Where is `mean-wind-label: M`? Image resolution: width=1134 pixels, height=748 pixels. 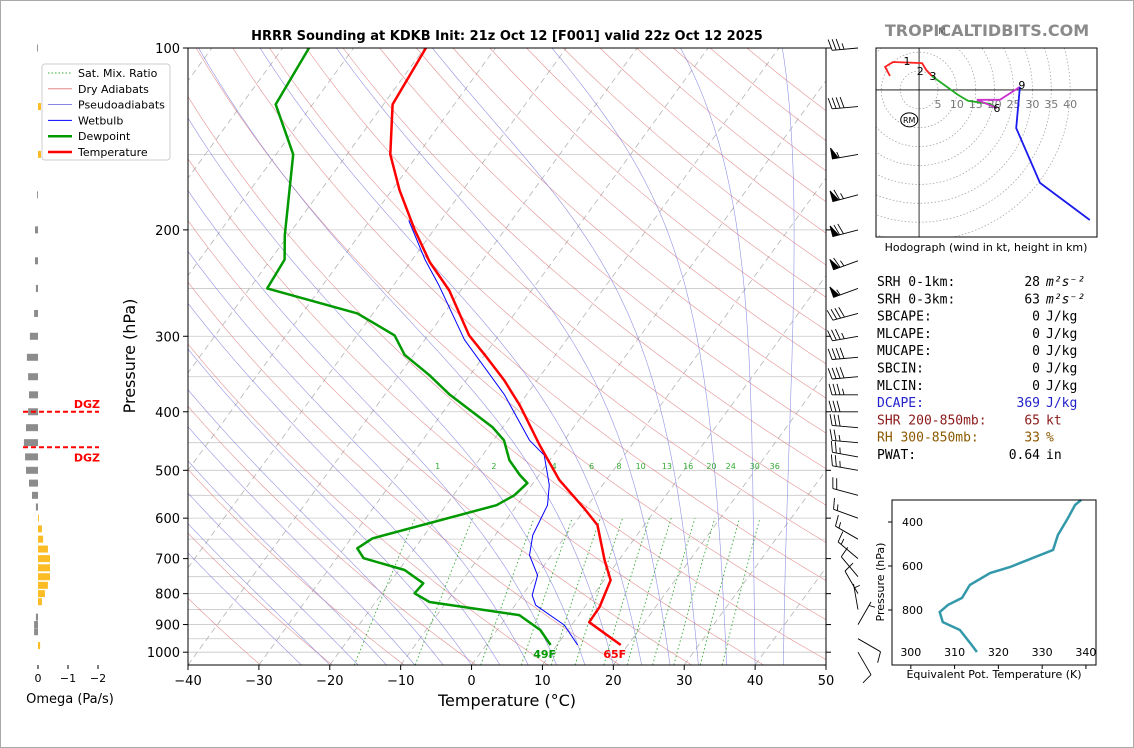
mean-wind-label: M is located at coordinates (942, 32).